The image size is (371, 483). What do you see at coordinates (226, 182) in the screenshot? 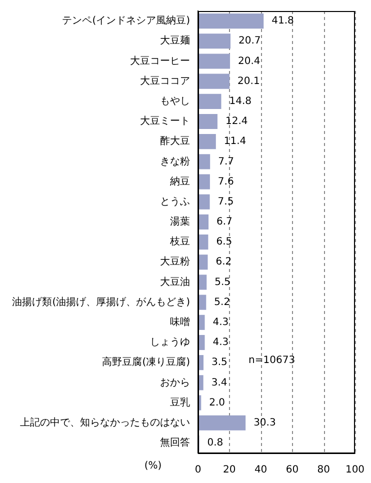
I see `data-label: 7.6` at bounding box center [226, 182].